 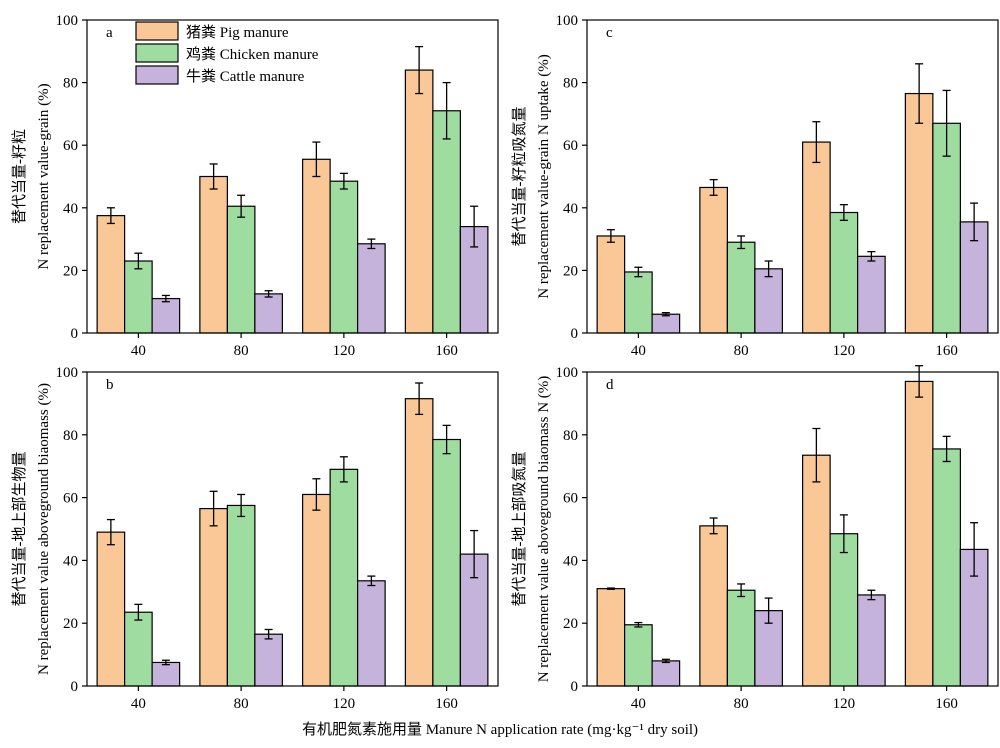 What do you see at coordinates (611, 637) in the screenshot?
I see `bar-d-s0-c0` at bounding box center [611, 637].